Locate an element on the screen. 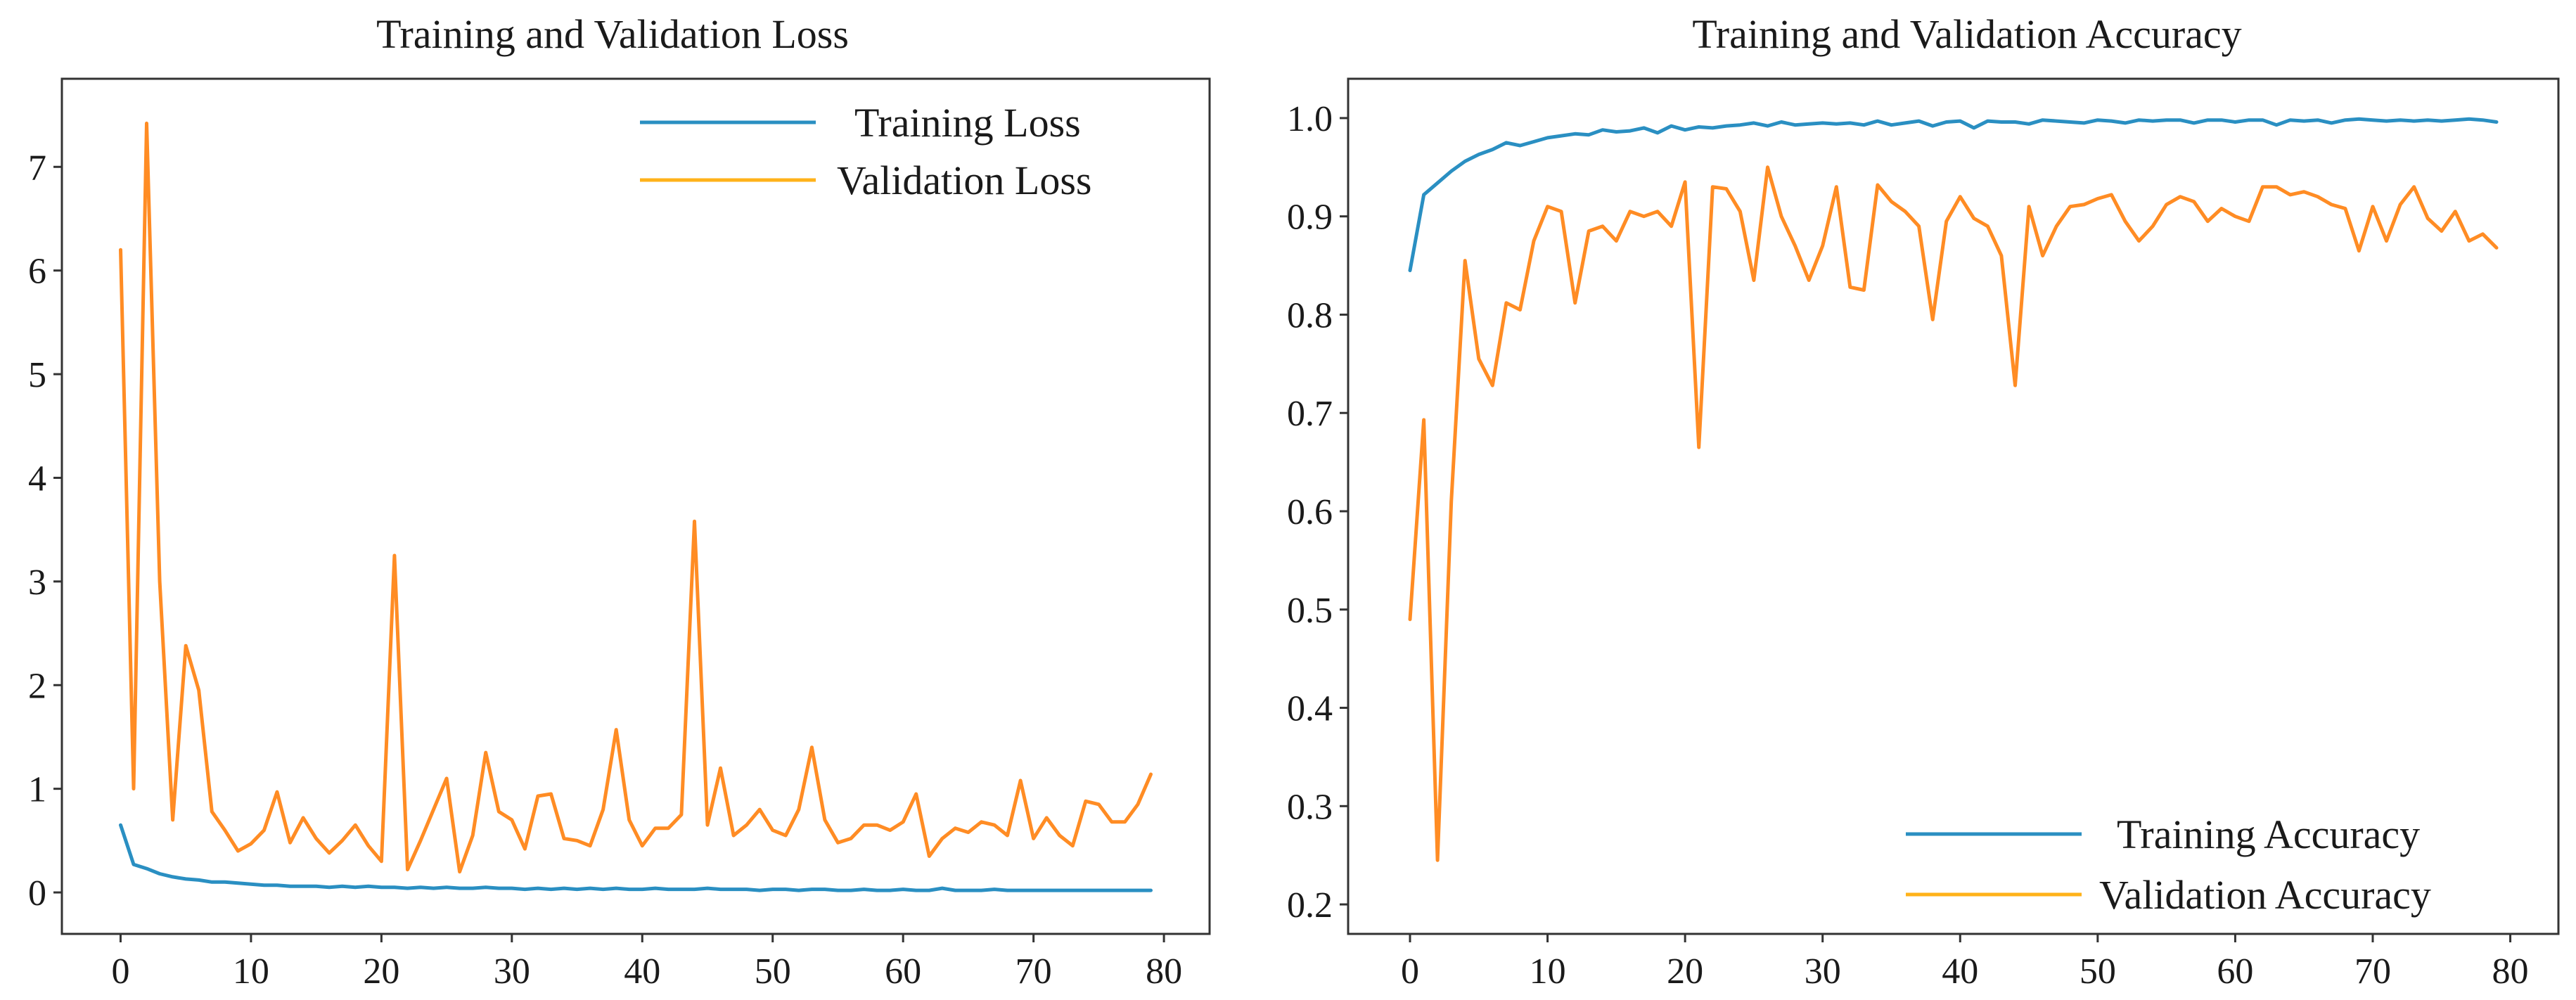 This screenshot has width=2576, height=1000. accuracy-y-tick-label: 0.7 is located at coordinates (1310, 414).